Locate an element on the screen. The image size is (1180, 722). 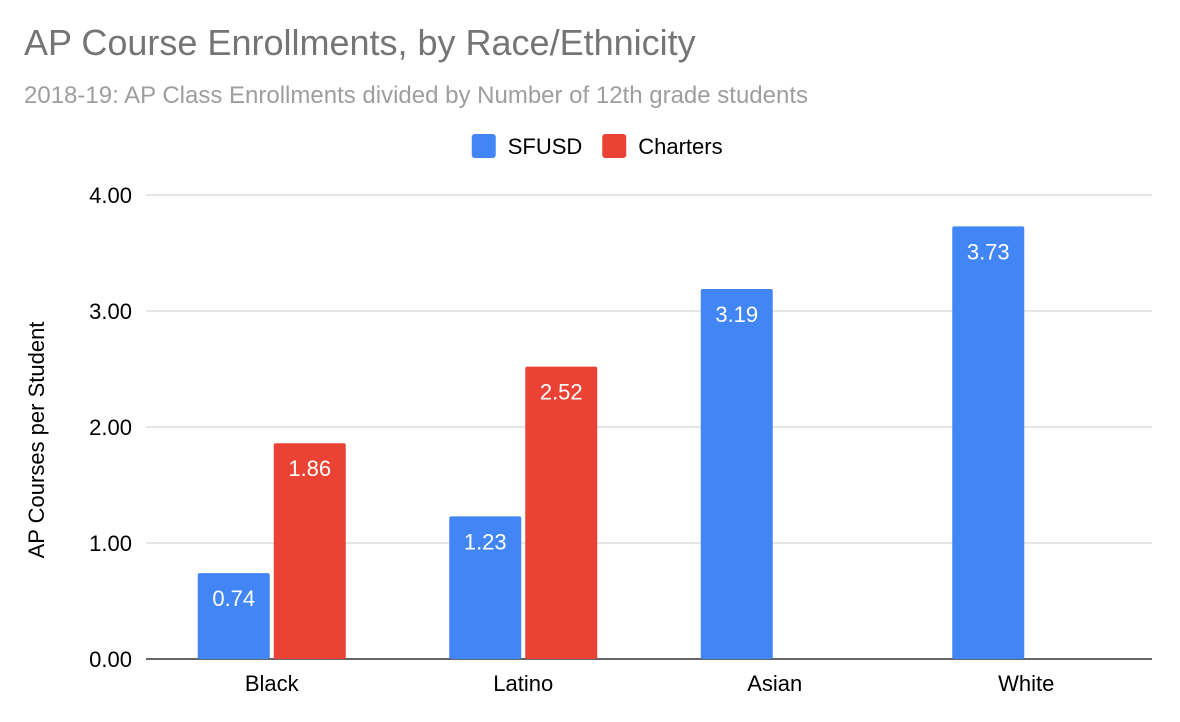
legend-swatch-charters is located at coordinates (614, 146).